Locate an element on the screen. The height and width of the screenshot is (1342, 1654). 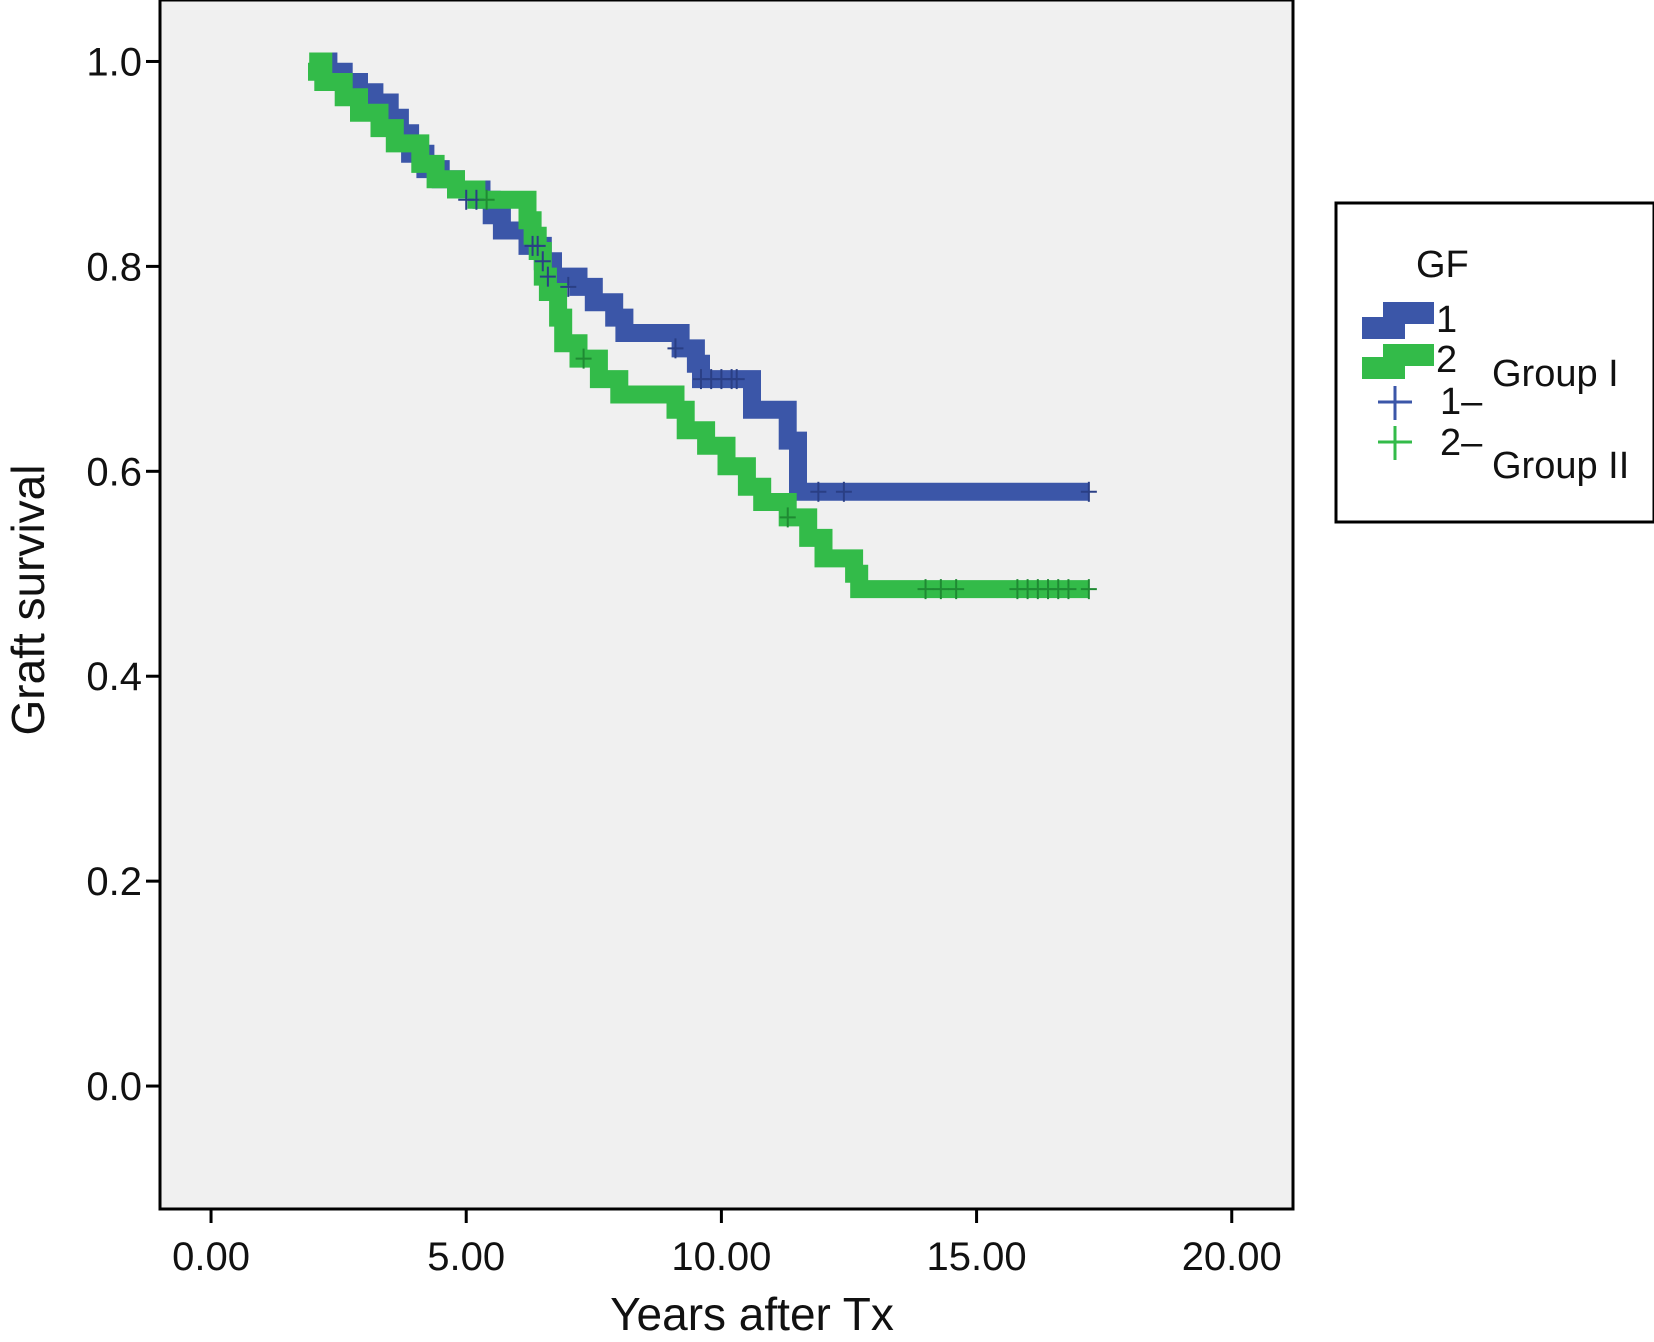
x-tick-label-2: 10.00 is located at coordinates (721, 1257).